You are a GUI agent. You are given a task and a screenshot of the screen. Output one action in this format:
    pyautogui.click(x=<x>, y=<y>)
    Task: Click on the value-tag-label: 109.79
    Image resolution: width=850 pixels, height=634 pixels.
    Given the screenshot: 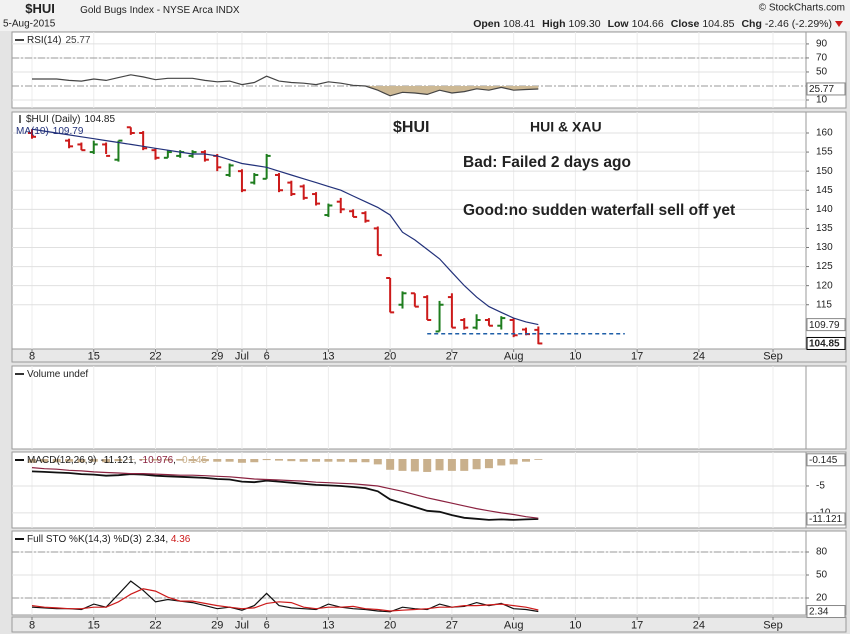 What is the action you would take?
    pyautogui.click(x=824, y=325)
    